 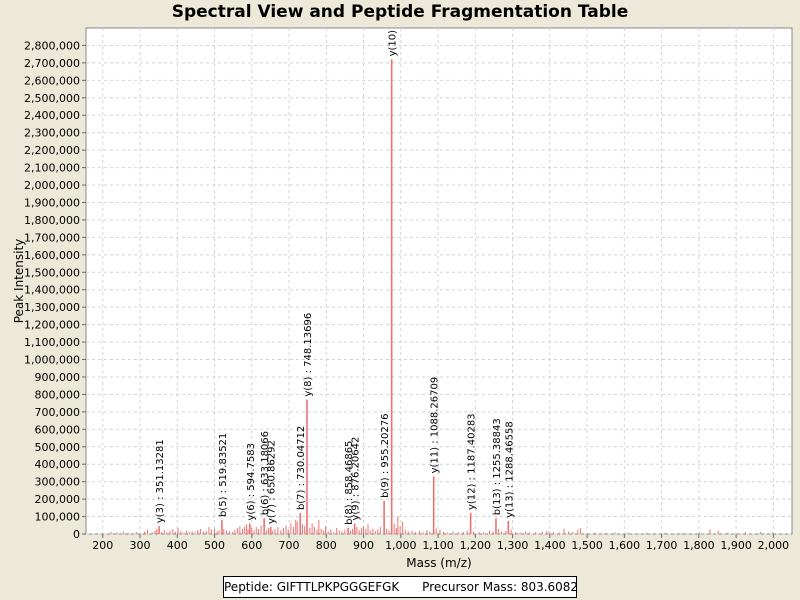 I want to click on x-tick-label: 2,000, so click(x=774, y=545).